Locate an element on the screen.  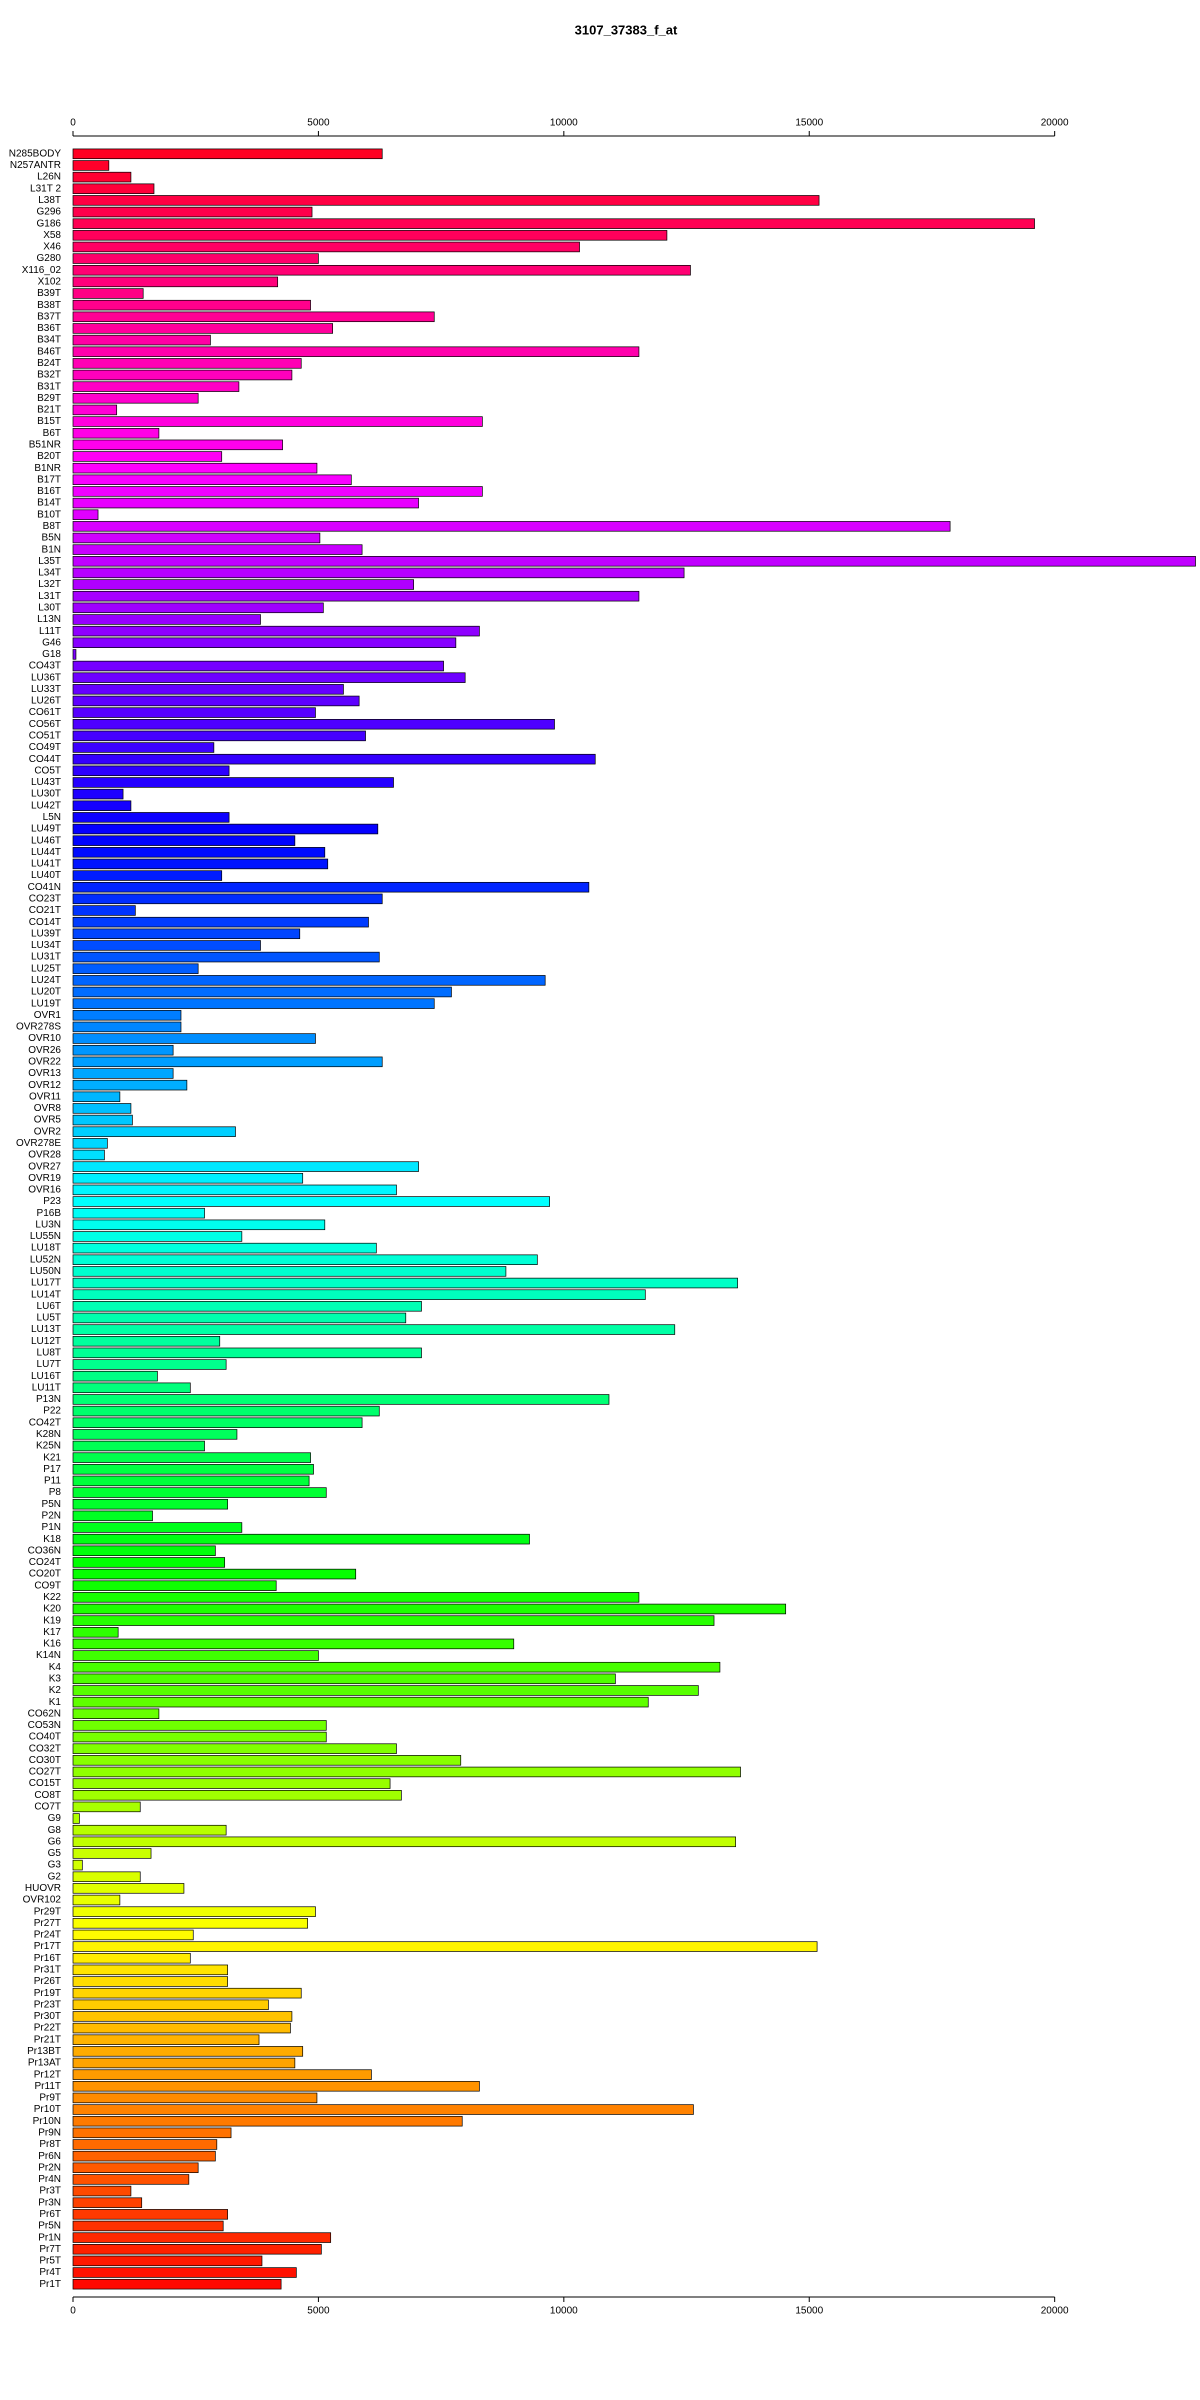
y-tick-label: HUOVR is located at coordinates (43, 1888).